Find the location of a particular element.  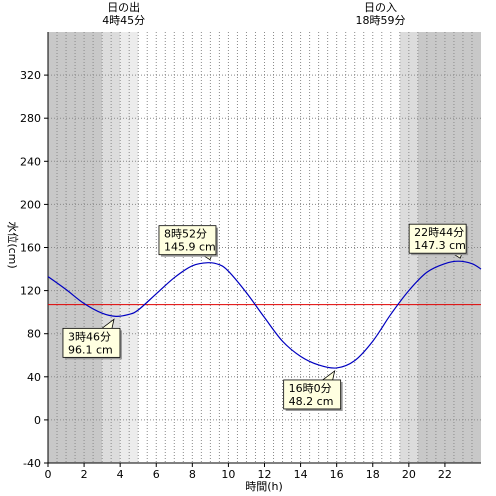

callout-value: 145.9 cm is located at coordinates (190, 247).